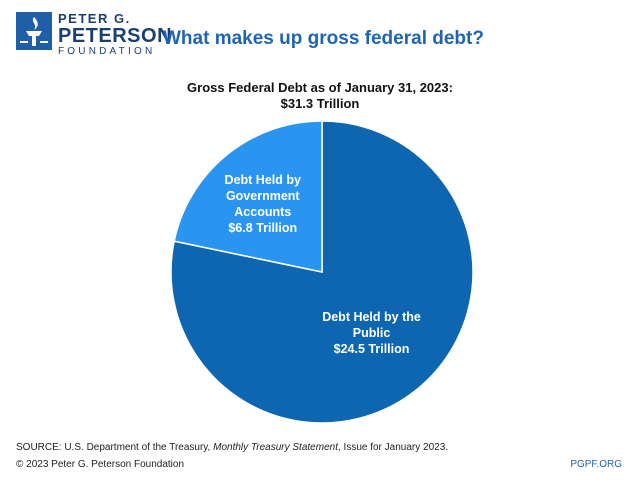 The height and width of the screenshot is (480, 640). What do you see at coordinates (262, 228) in the screenshot?
I see `pie-slice-label-line: $6.8 Trillion` at bounding box center [262, 228].